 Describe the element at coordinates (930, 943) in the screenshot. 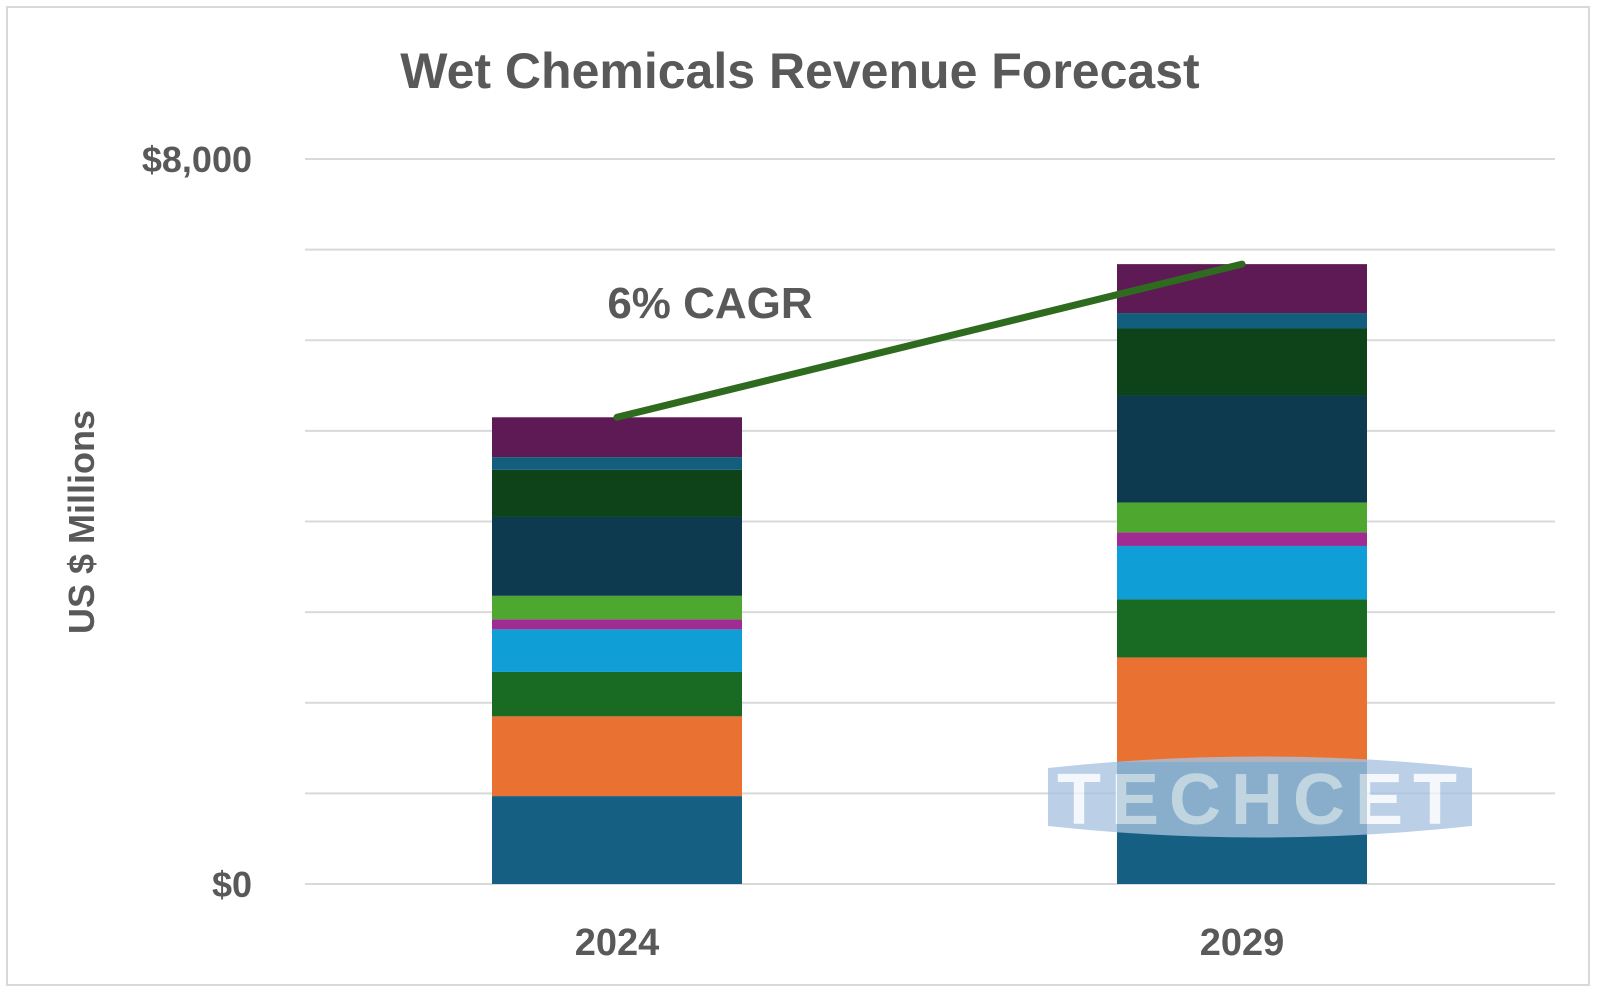

I see `x-axis-categories: 2024 2029` at that location.